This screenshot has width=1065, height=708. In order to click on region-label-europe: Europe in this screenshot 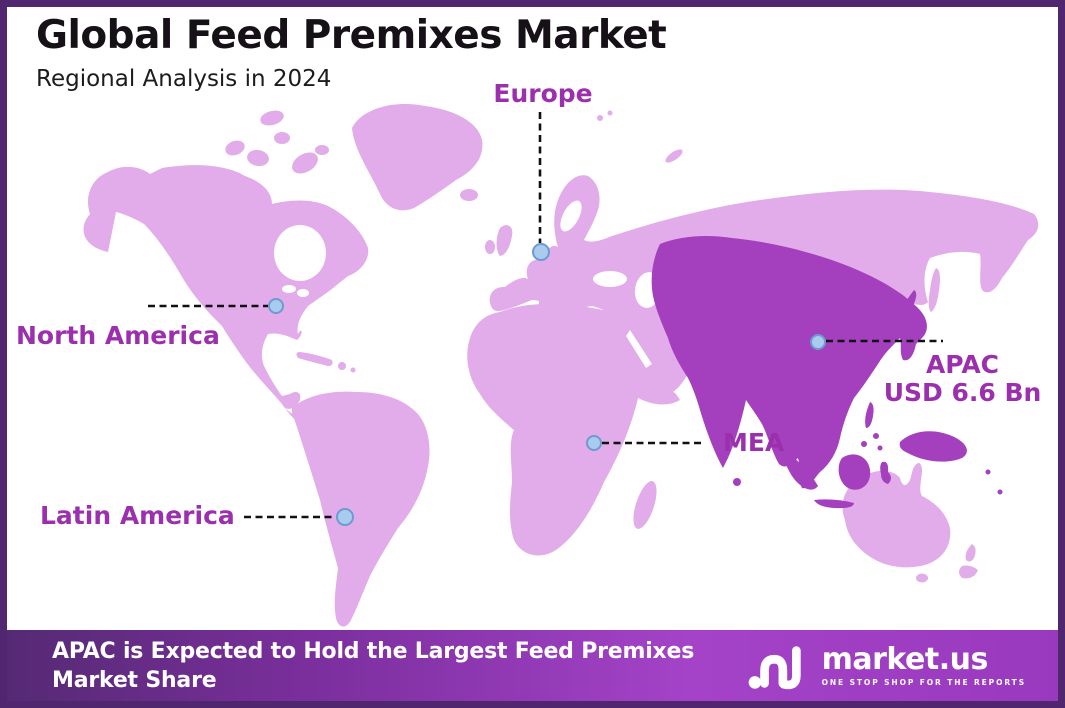, I will do `click(543, 93)`.